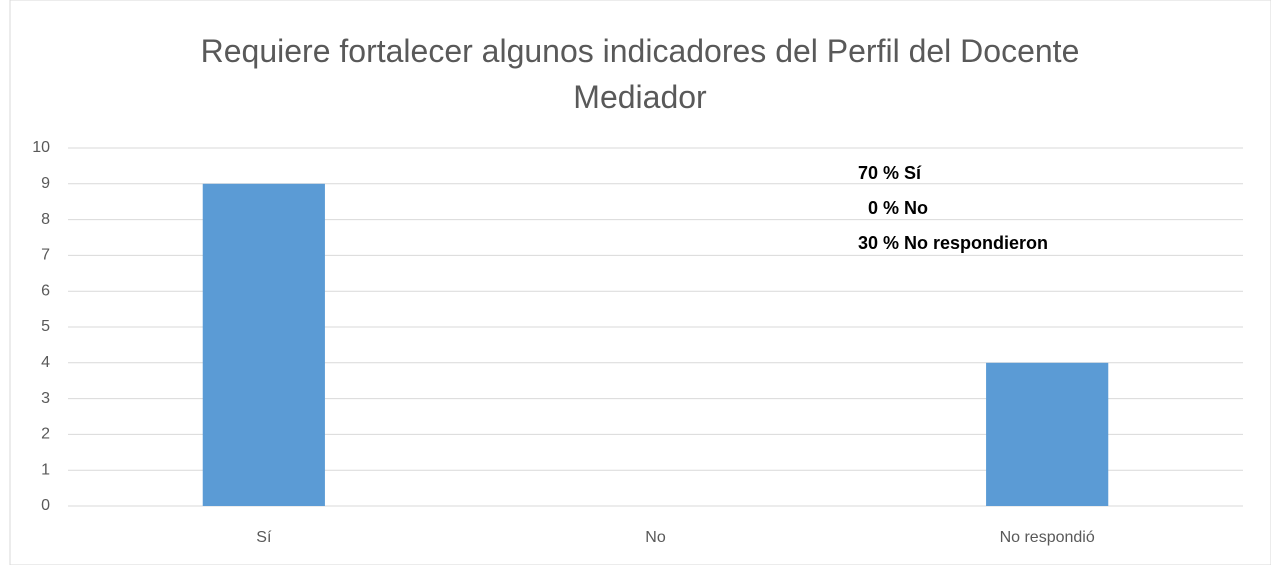  What do you see at coordinates (890, 173) in the screenshot?
I see `annotation: 70 % Sí` at bounding box center [890, 173].